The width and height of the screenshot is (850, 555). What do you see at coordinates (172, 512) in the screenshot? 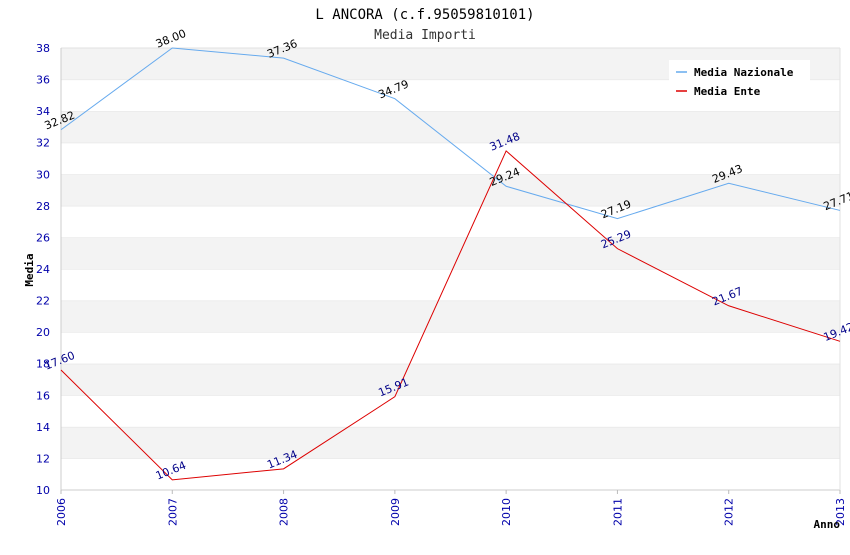
I see `x-tick-label: 2007` at bounding box center [172, 512].